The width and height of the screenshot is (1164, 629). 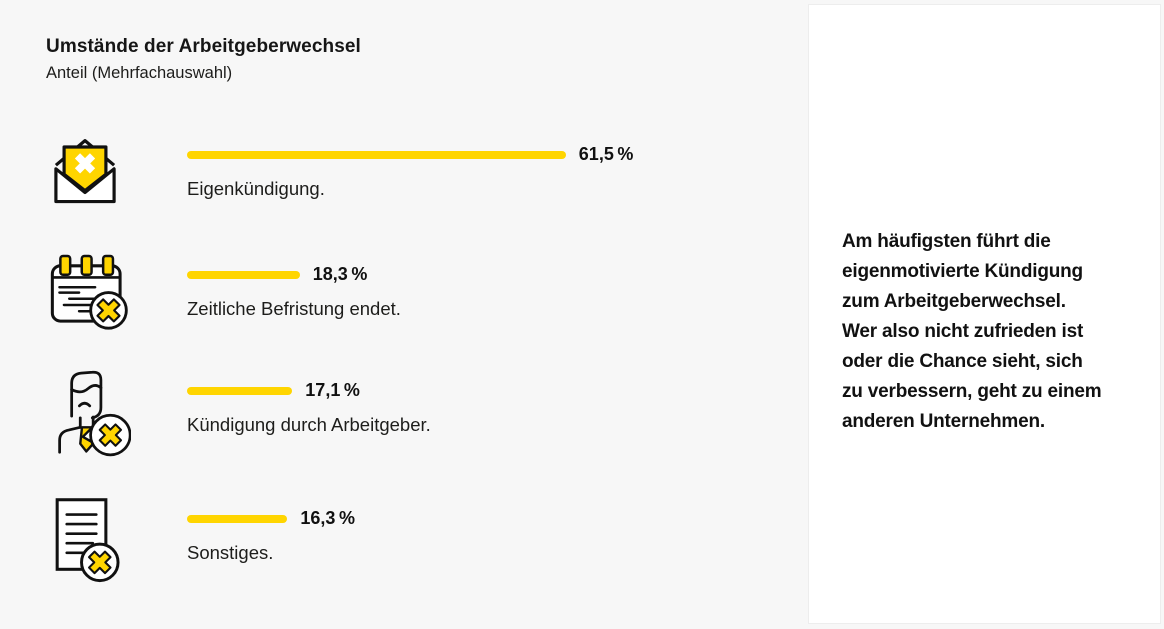 I want to click on page-subtitle: Anteil (Mehrfachauswahl), so click(x=139, y=73).